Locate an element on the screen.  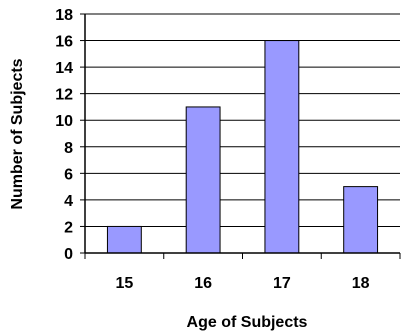
y-tick-label: 14 is located at coordinates (64, 68).